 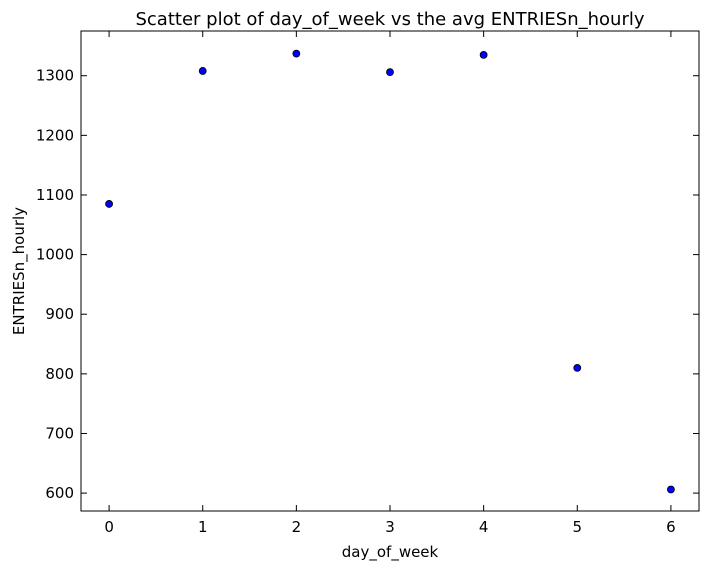 What do you see at coordinates (59, 493) in the screenshot?
I see `y-tick-label: 600` at bounding box center [59, 493].